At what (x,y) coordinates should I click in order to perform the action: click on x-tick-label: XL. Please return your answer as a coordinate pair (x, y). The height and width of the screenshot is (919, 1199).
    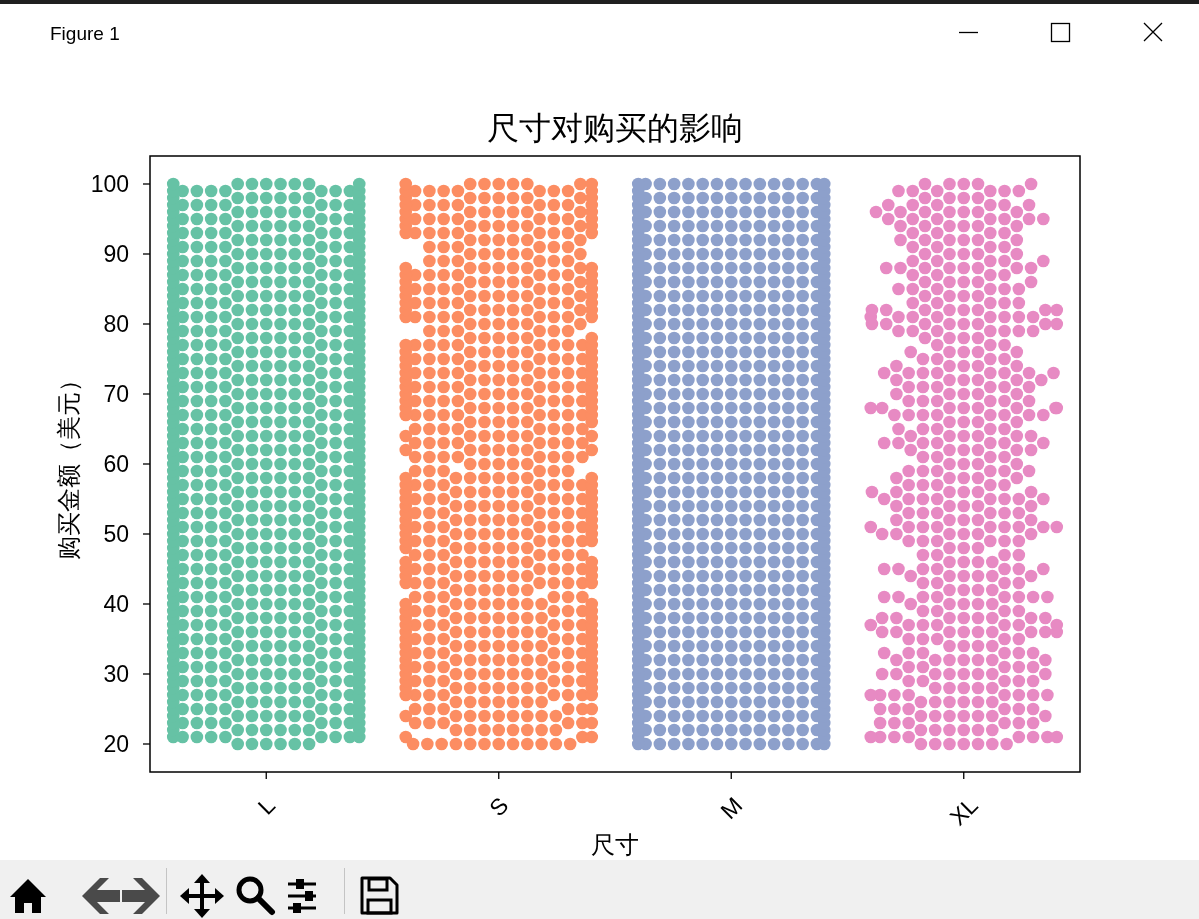
    Looking at the image, I should click on (964, 811).